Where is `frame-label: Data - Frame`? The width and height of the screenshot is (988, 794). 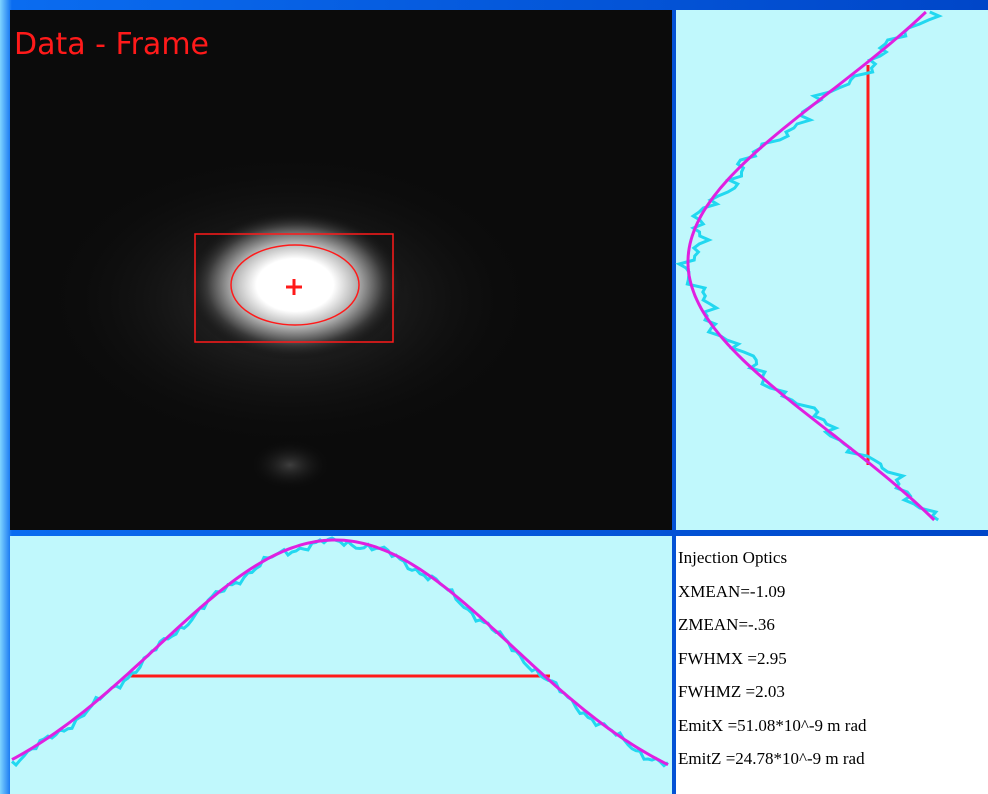 frame-label: Data - Frame is located at coordinates (111, 44).